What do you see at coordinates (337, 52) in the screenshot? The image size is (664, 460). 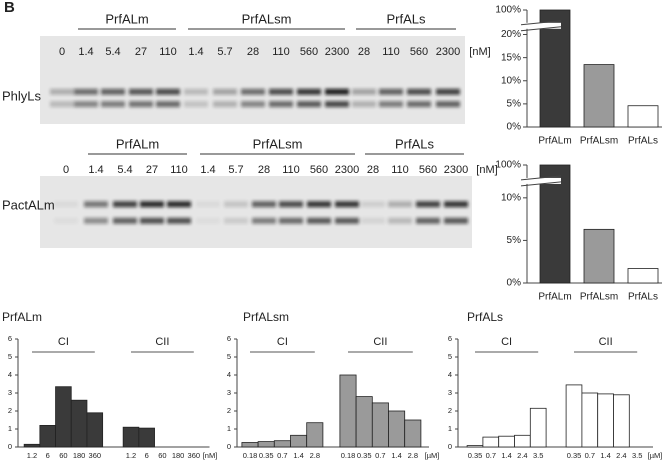 I see `lane-label: 2300` at bounding box center [337, 52].